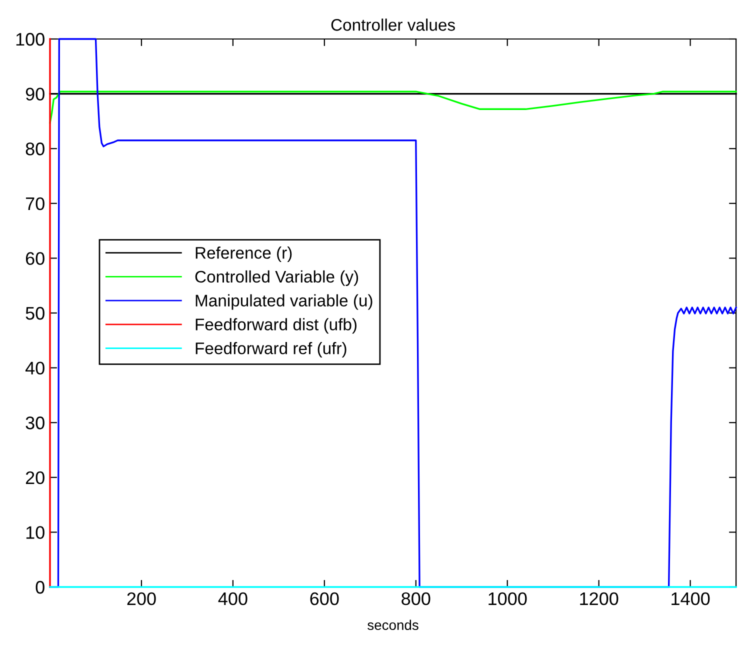 The image size is (739, 648). What do you see at coordinates (34, 368) in the screenshot?
I see `y-tick-label: 40` at bounding box center [34, 368].